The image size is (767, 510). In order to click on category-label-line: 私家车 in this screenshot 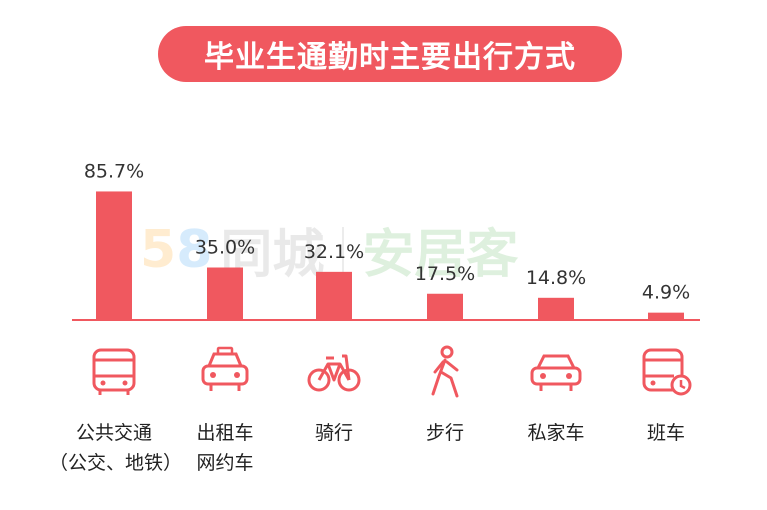, I will do `click(556, 433)`.